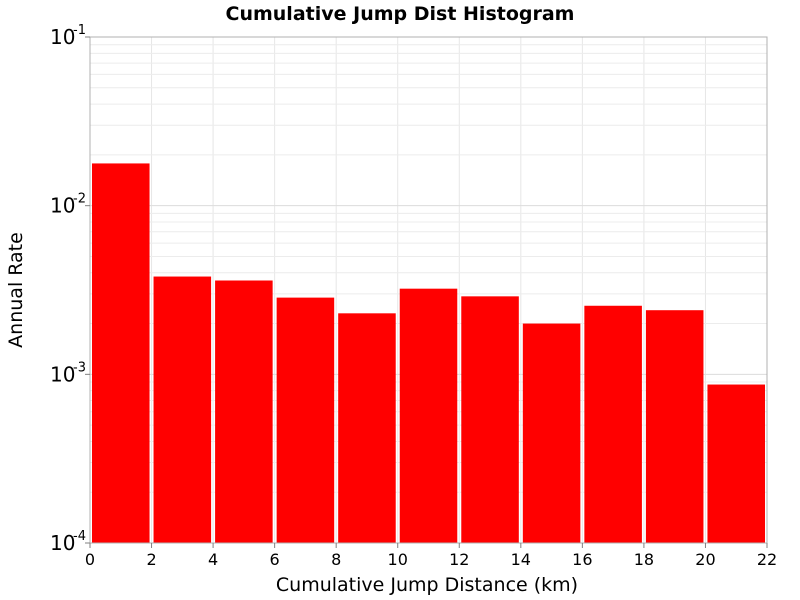 The width and height of the screenshot is (800, 600). What do you see at coordinates (275, 559) in the screenshot?
I see `x-tick-label: 6` at bounding box center [275, 559].